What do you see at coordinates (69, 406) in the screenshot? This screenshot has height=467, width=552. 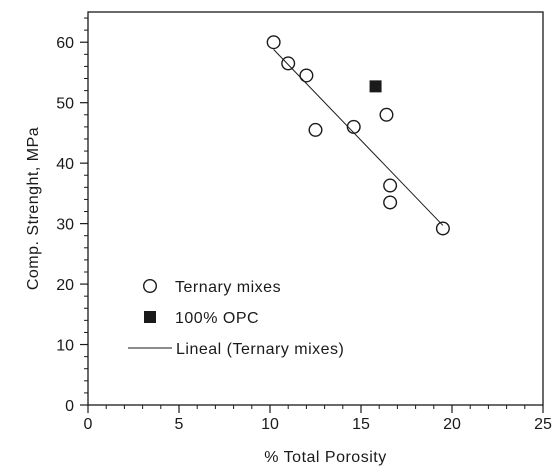 I see `y-tick-label: 0` at bounding box center [69, 406].